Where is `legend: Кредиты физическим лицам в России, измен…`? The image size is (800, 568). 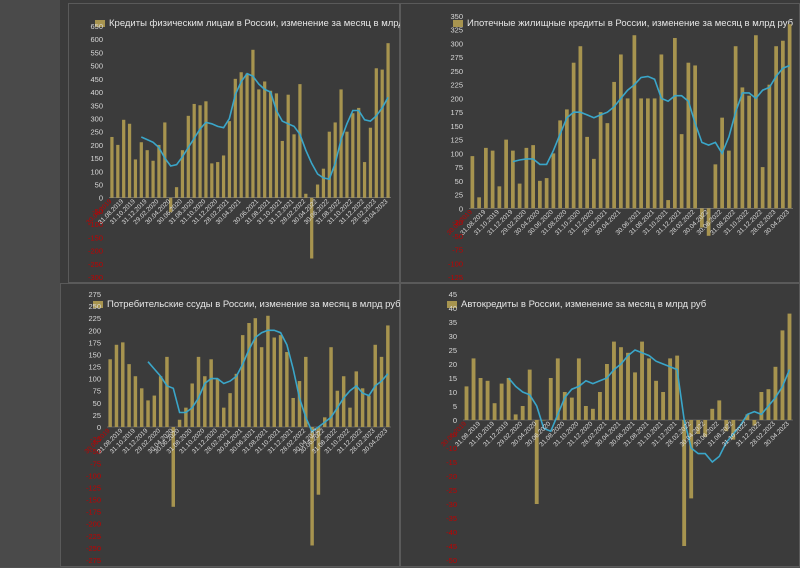
legend: Кредиты физическим лицам в России, измен… is located at coordinates (258, 23).